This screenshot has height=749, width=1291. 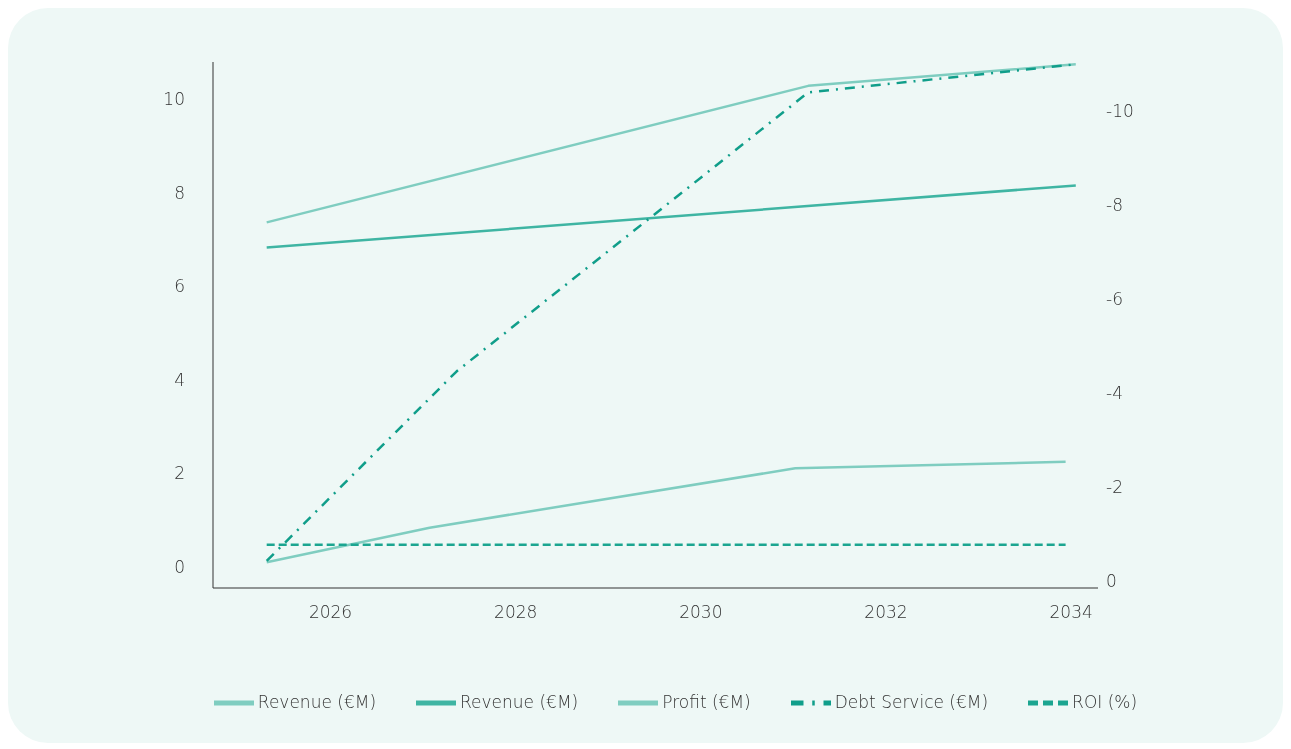 I want to click on legend-label: Debt Service (€M), so click(x=911, y=702).